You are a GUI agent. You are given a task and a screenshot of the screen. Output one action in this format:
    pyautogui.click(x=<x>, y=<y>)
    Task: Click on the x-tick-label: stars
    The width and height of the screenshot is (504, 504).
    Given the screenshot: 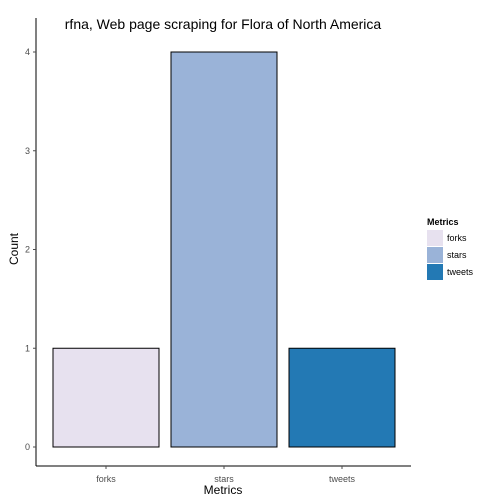 What is the action you would take?
    pyautogui.click(x=224, y=479)
    